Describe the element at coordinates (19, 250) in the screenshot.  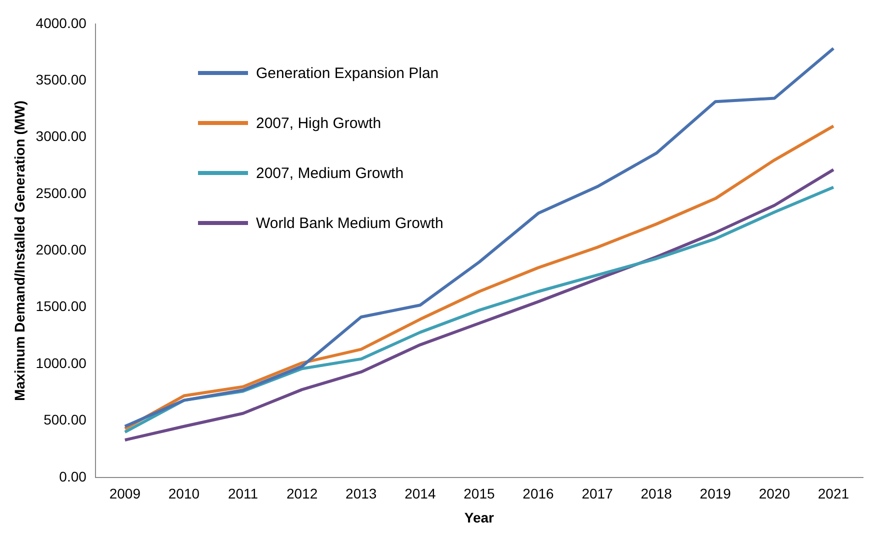
I see `y-axis-title: Maximum Demand/Installed Generation (MW)` at that location.